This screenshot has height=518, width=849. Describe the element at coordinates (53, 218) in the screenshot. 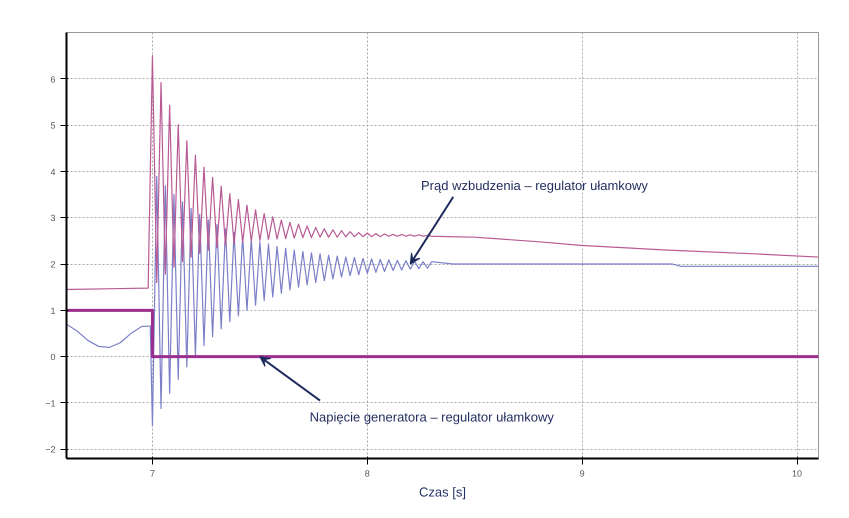

I see `y-tick-label: 3` at that location.